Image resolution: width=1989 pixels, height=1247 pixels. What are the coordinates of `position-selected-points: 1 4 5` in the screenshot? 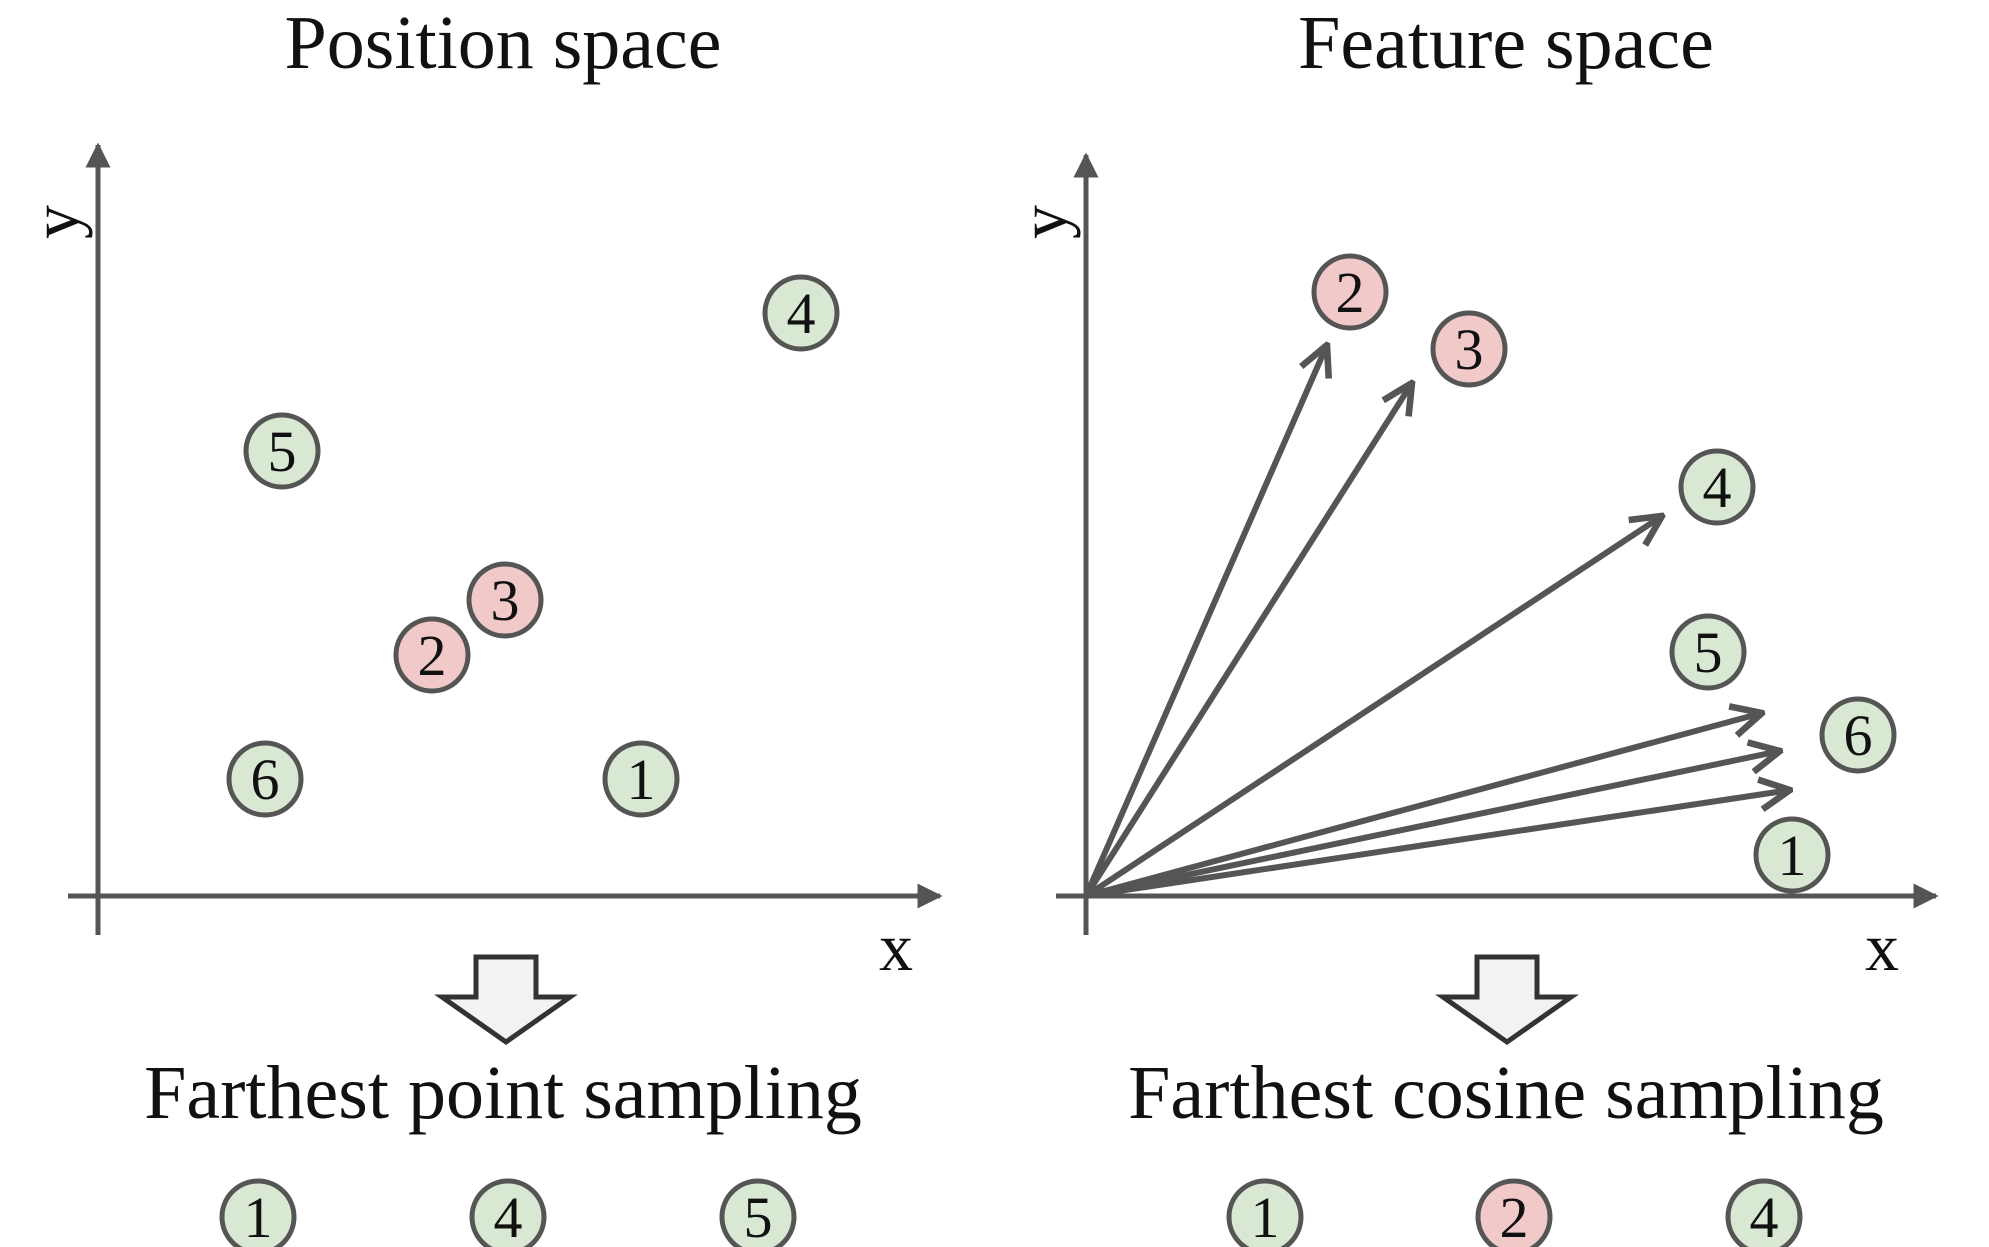 It's located at (508, 1212).